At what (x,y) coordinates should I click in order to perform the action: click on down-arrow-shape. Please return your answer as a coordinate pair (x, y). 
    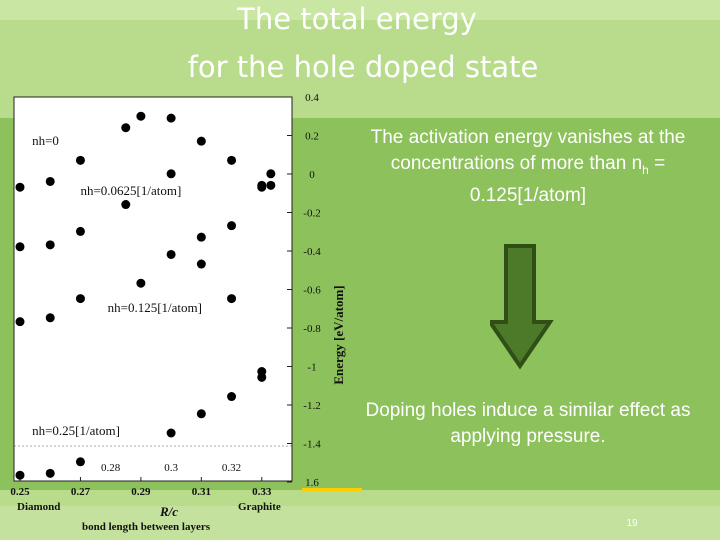
    Looking at the image, I should click on (522, 307).